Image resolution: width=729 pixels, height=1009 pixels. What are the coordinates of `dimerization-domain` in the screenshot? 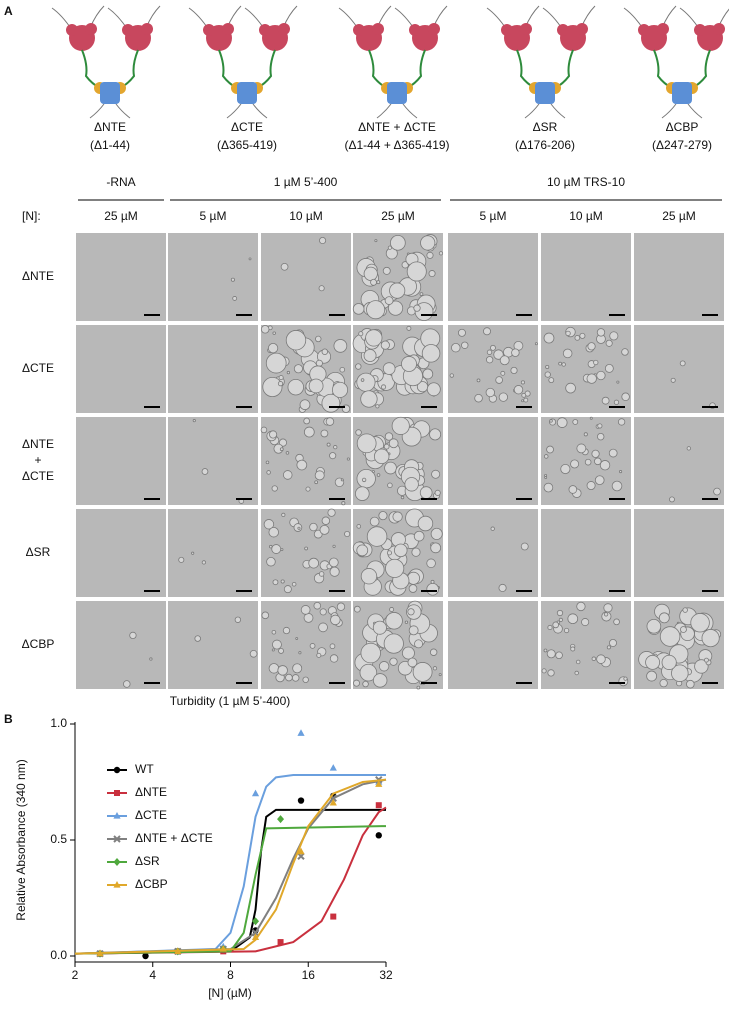 It's located at (247, 93).